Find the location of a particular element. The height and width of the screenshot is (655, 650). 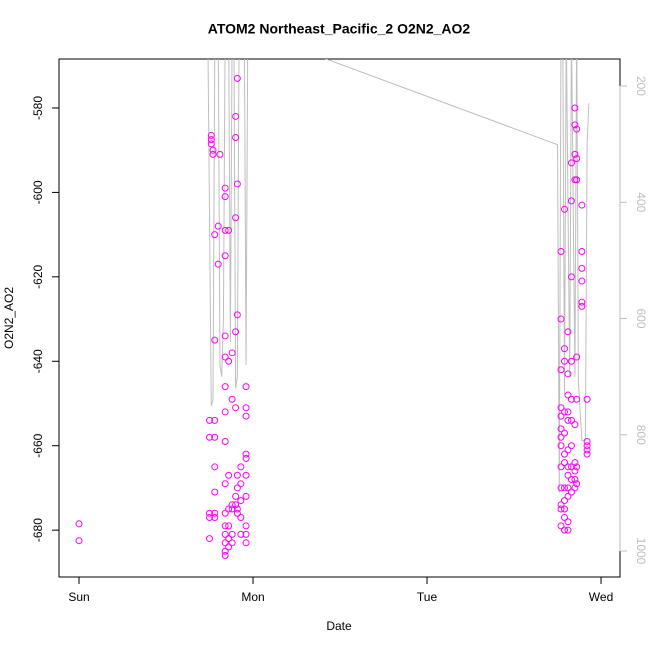

y-tick-label: -620 is located at coordinates (38, 277).